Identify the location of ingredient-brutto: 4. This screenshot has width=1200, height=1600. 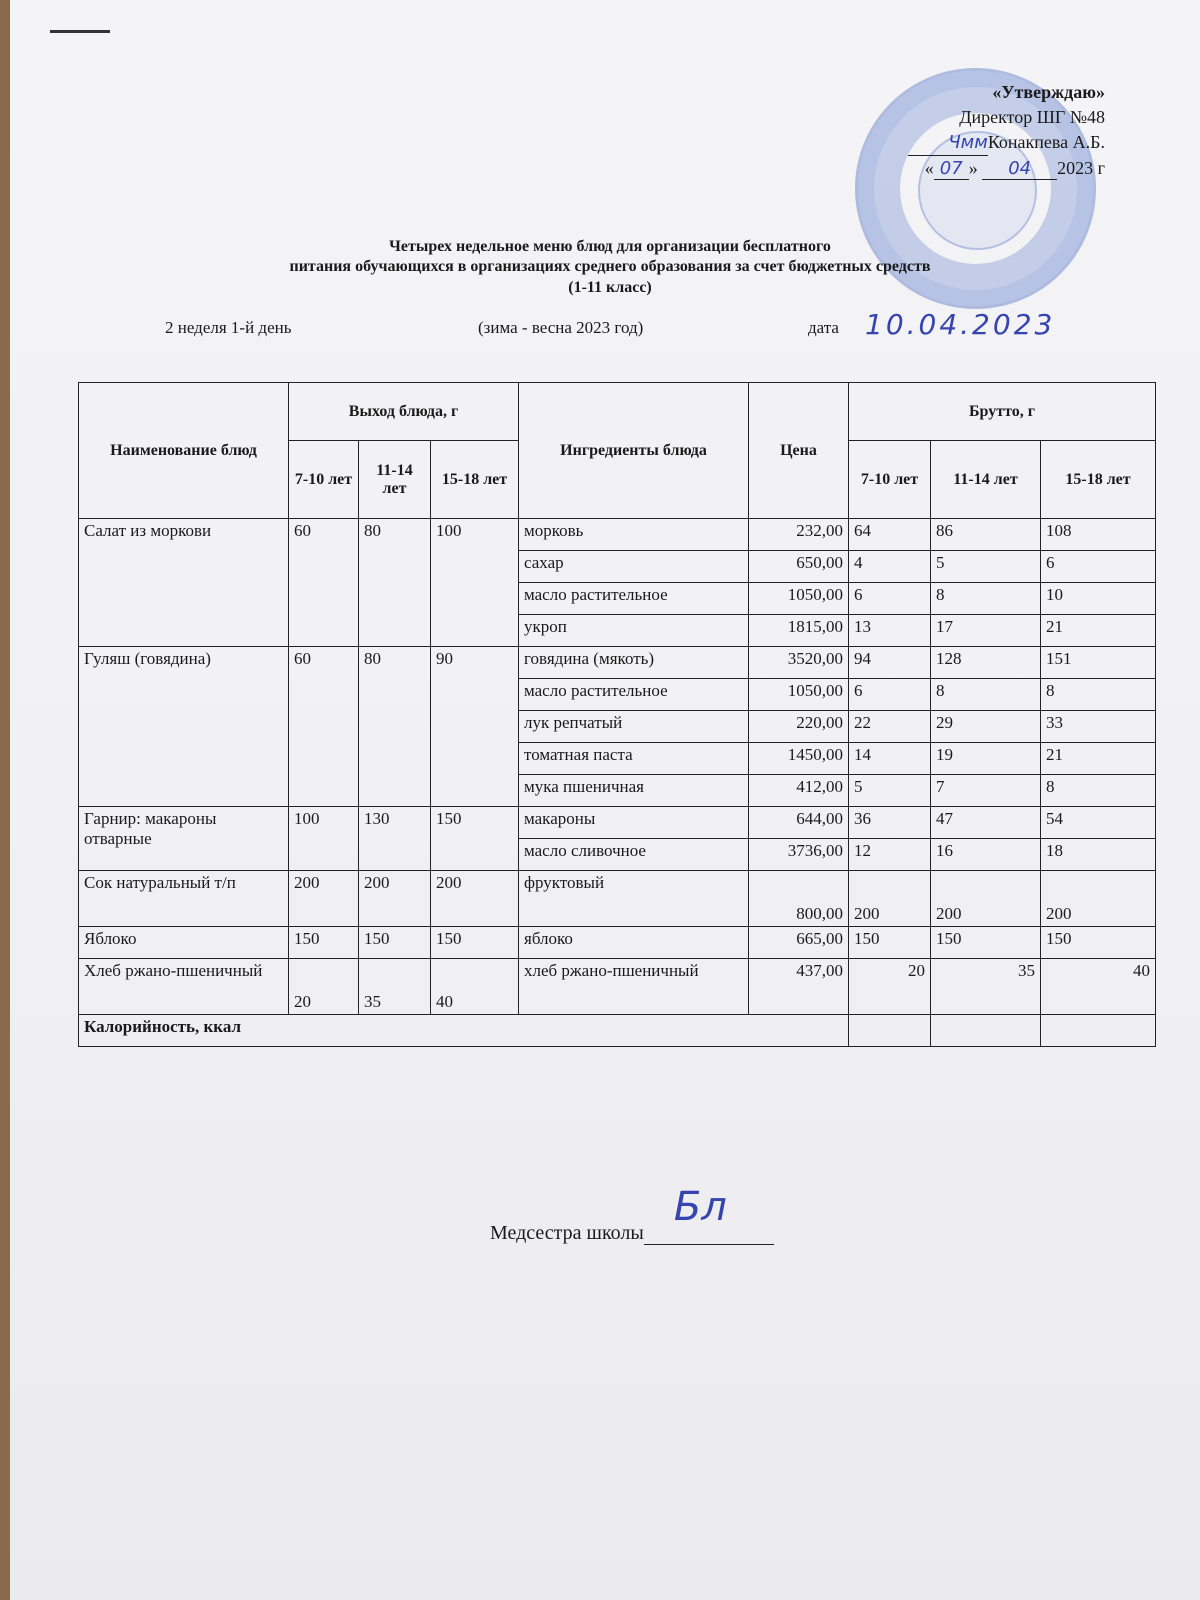
(889, 566).